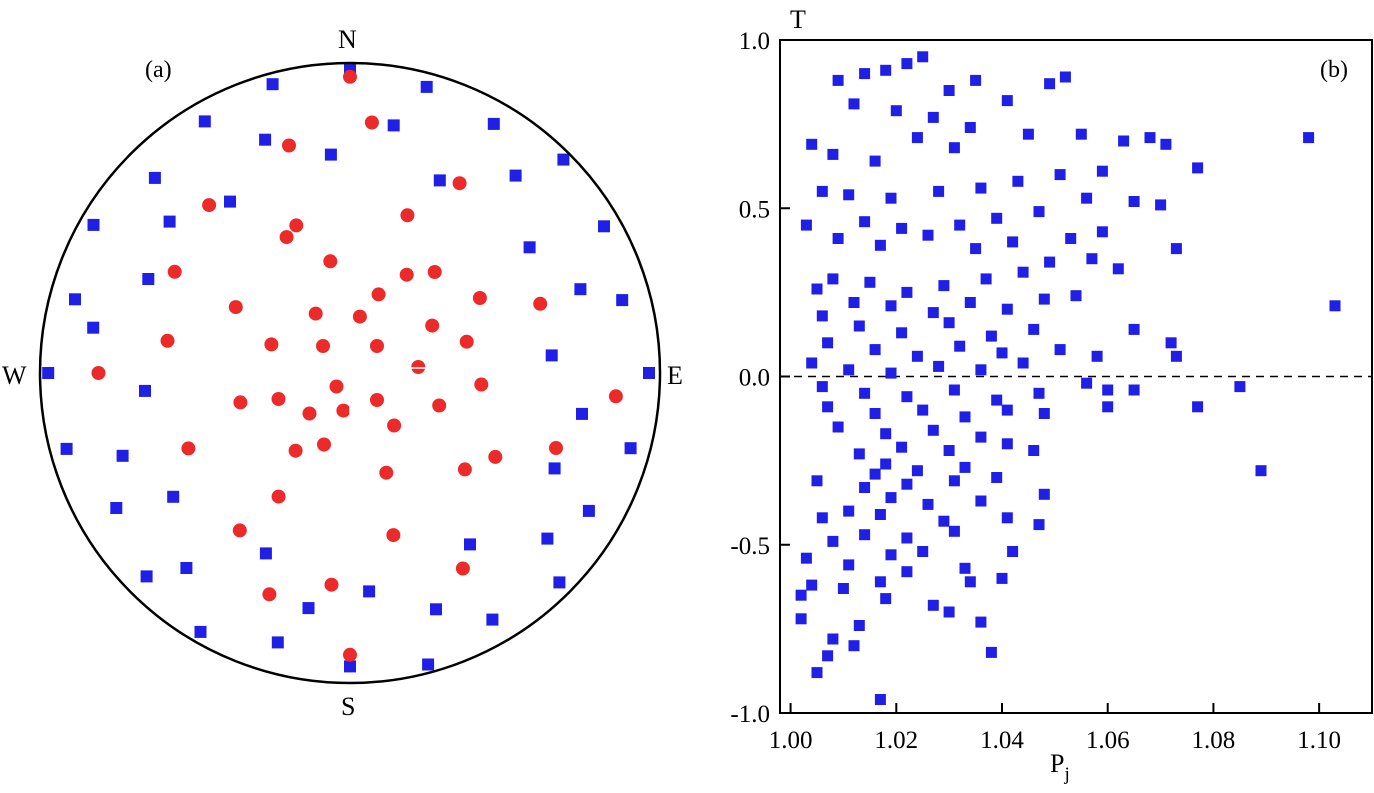 The height and width of the screenshot is (793, 1374). What do you see at coordinates (750, 714) in the screenshot?
I see `y-tick-label: -1.0` at bounding box center [750, 714].